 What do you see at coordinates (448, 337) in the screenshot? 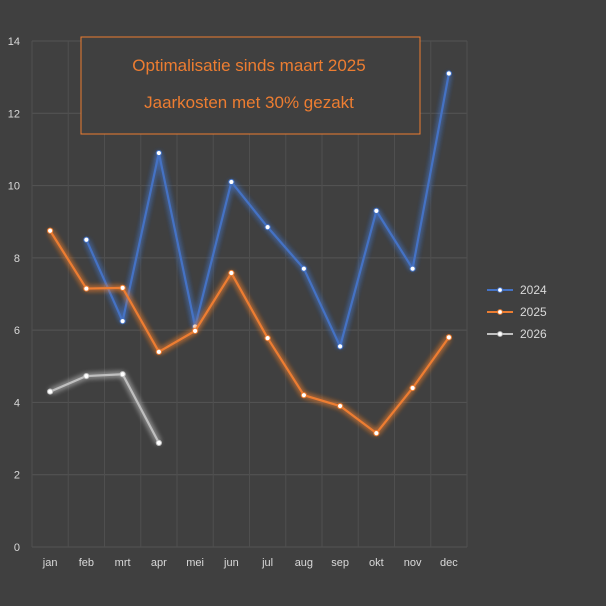
I see `data-point-2025-dec` at bounding box center [448, 337].